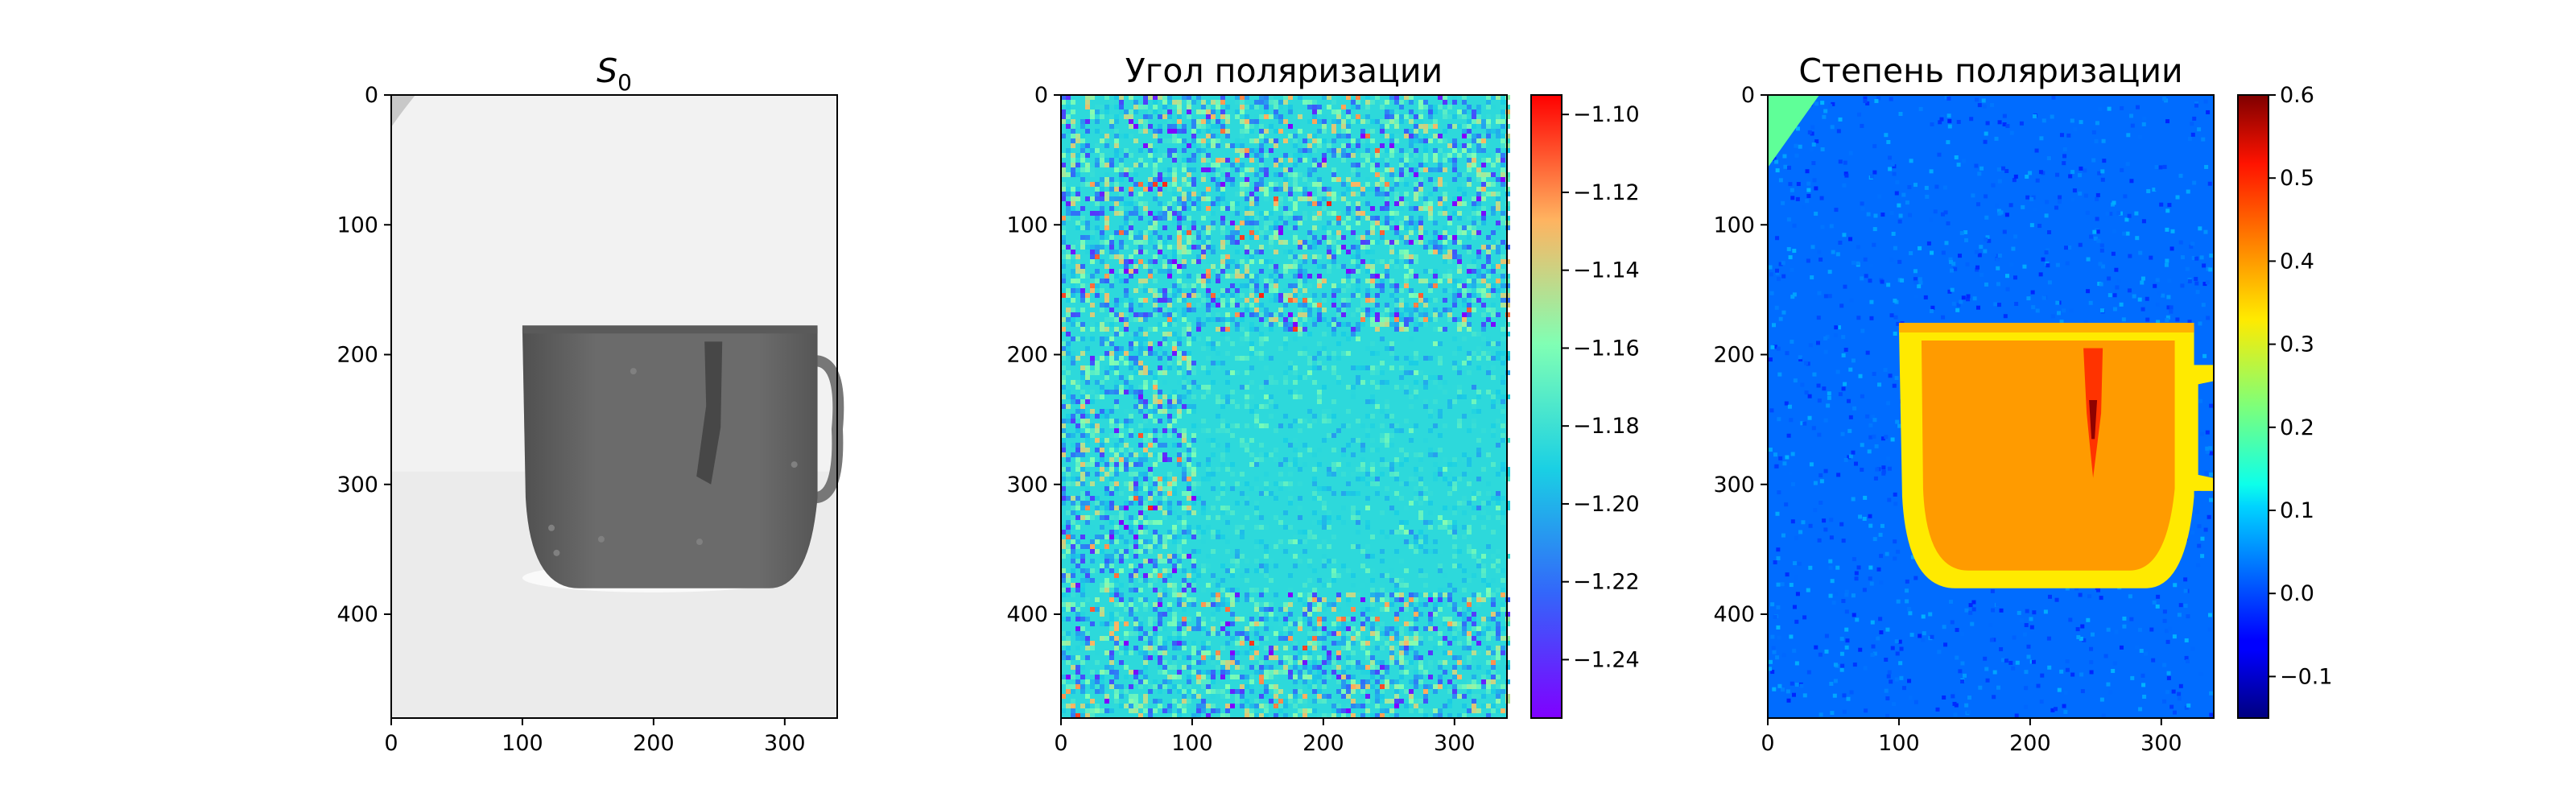 This screenshot has height=805, width=2576. I want to click on s0-cup-spot, so click(556, 552).